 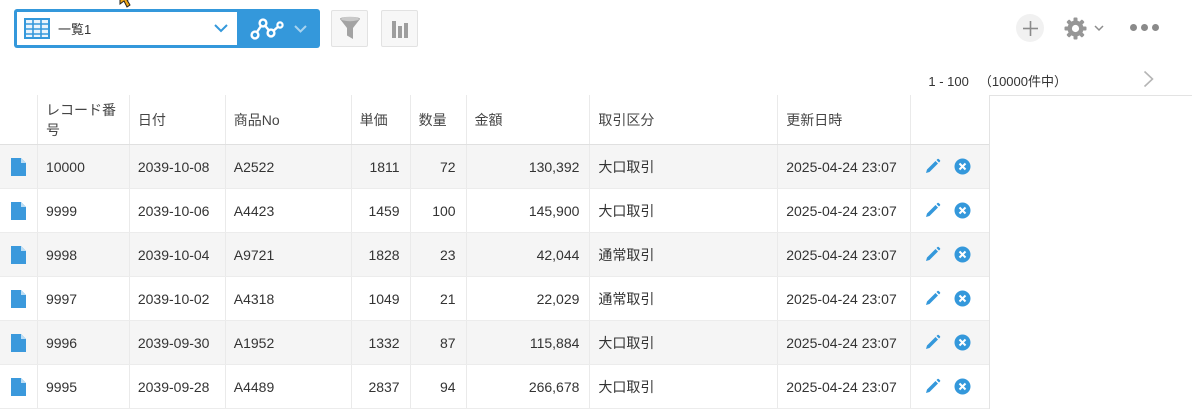 What do you see at coordinates (529, 342) in the screenshot?
I see `cell-amount: 115,884` at bounding box center [529, 342].